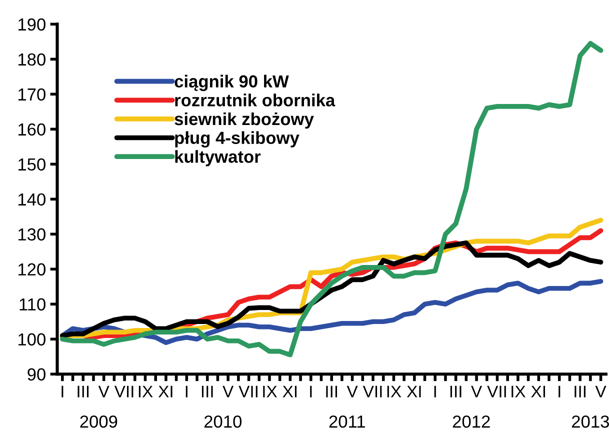 This screenshot has width=609, height=432. Describe the element at coordinates (99, 421) in the screenshot. I see `text: 2009` at that location.